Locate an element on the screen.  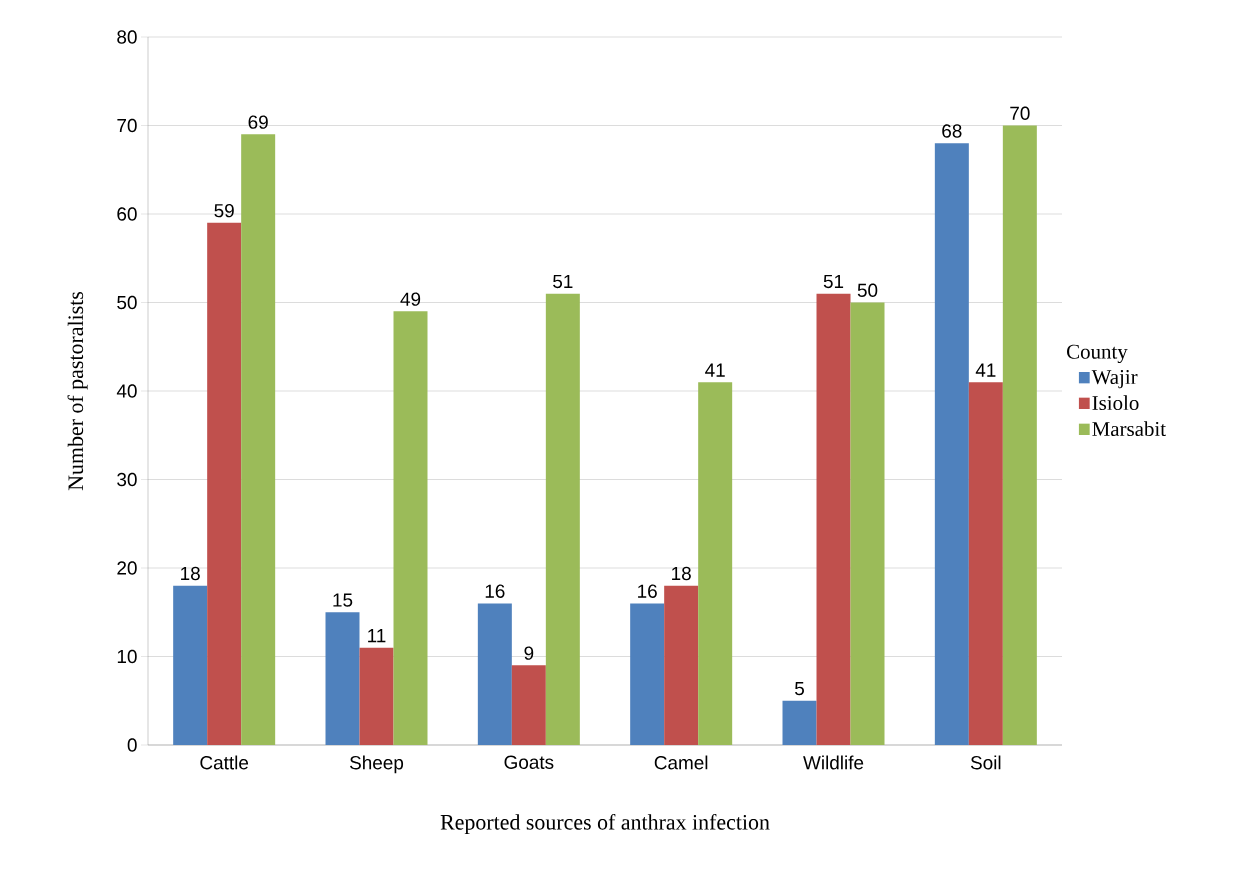
data-label: 11 is located at coordinates (377, 636).